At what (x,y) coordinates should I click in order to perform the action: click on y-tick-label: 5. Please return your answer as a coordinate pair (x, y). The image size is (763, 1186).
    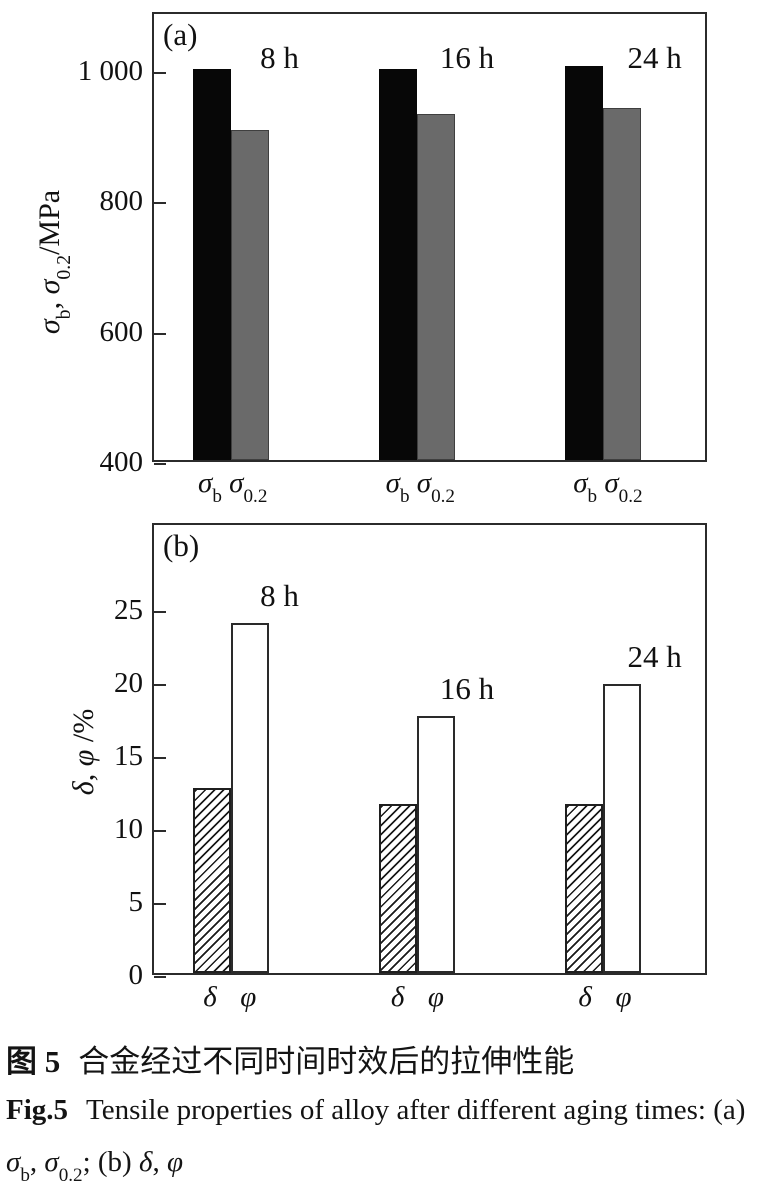
    Looking at the image, I should click on (136, 902).